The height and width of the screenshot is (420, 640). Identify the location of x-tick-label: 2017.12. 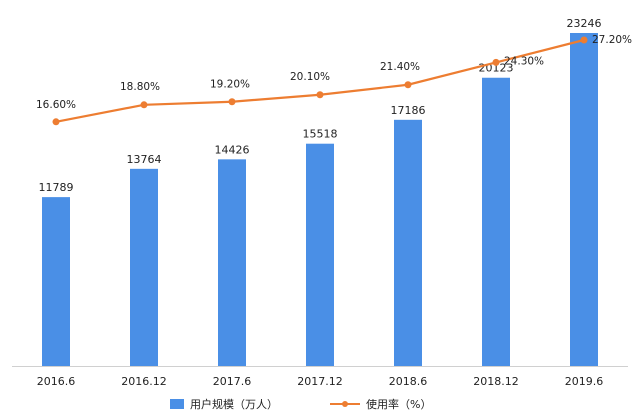
(320, 381).